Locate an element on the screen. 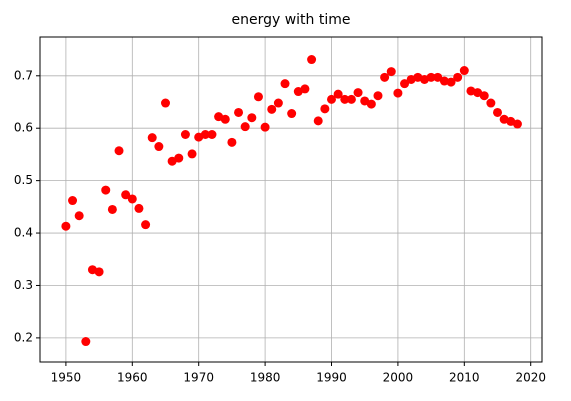 The image size is (571, 401). x-tick-label: 1990 is located at coordinates (331, 378).